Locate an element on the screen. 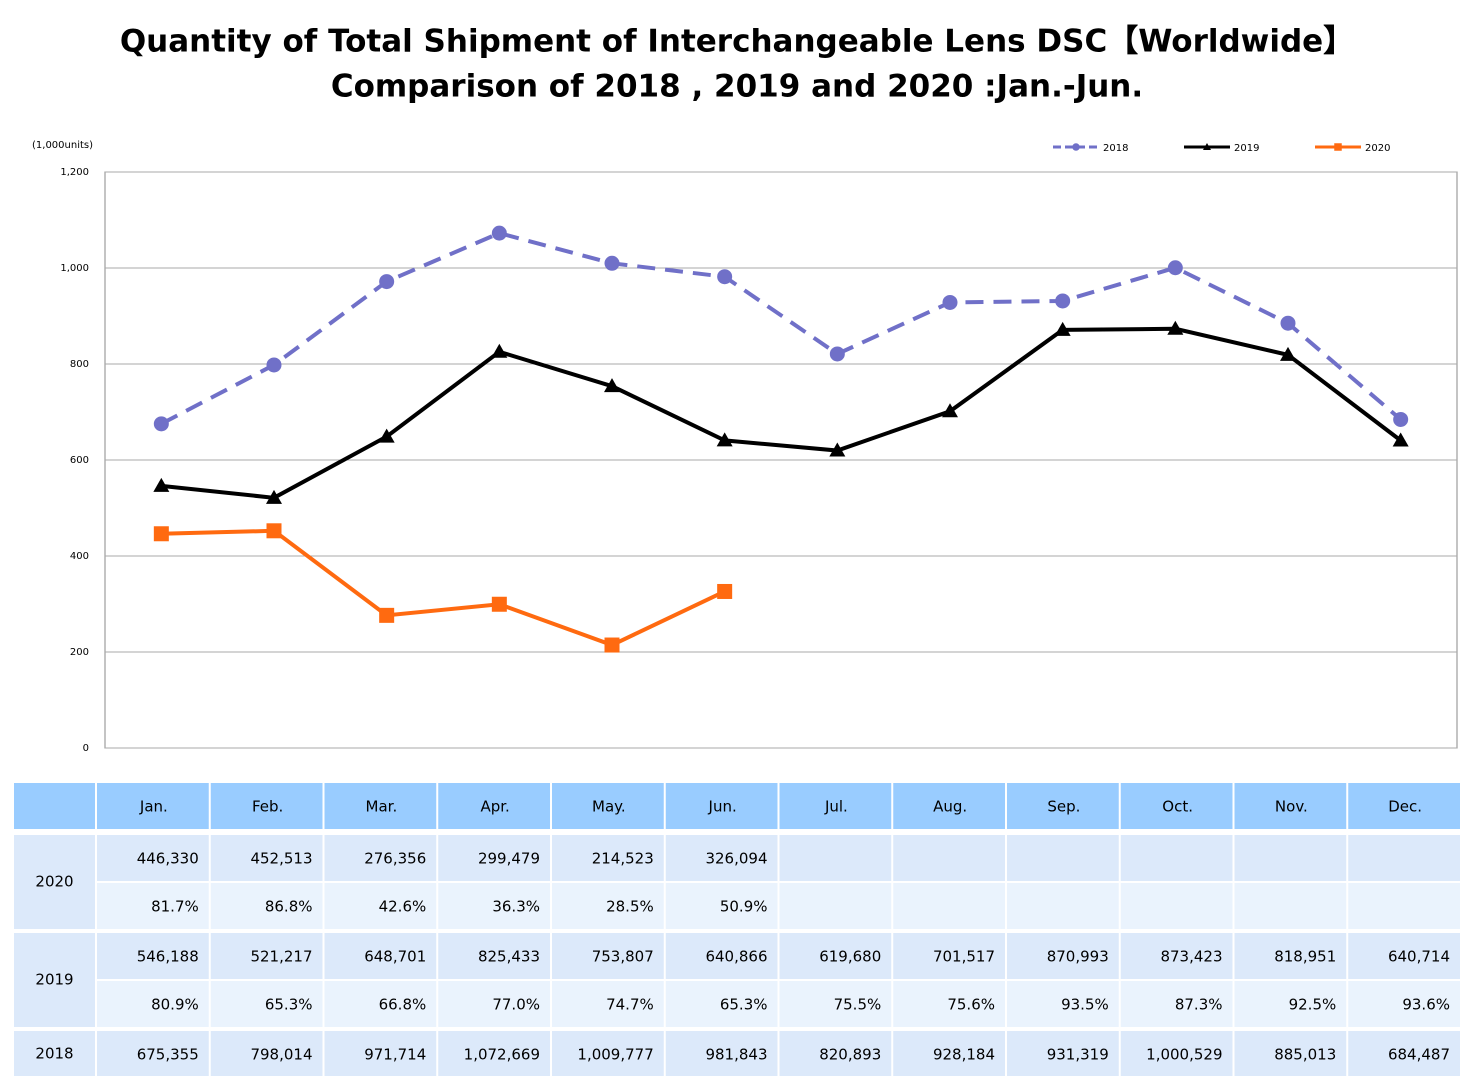 The image size is (1474, 1076). table-cell-text: 446,330 is located at coordinates (168, 859).